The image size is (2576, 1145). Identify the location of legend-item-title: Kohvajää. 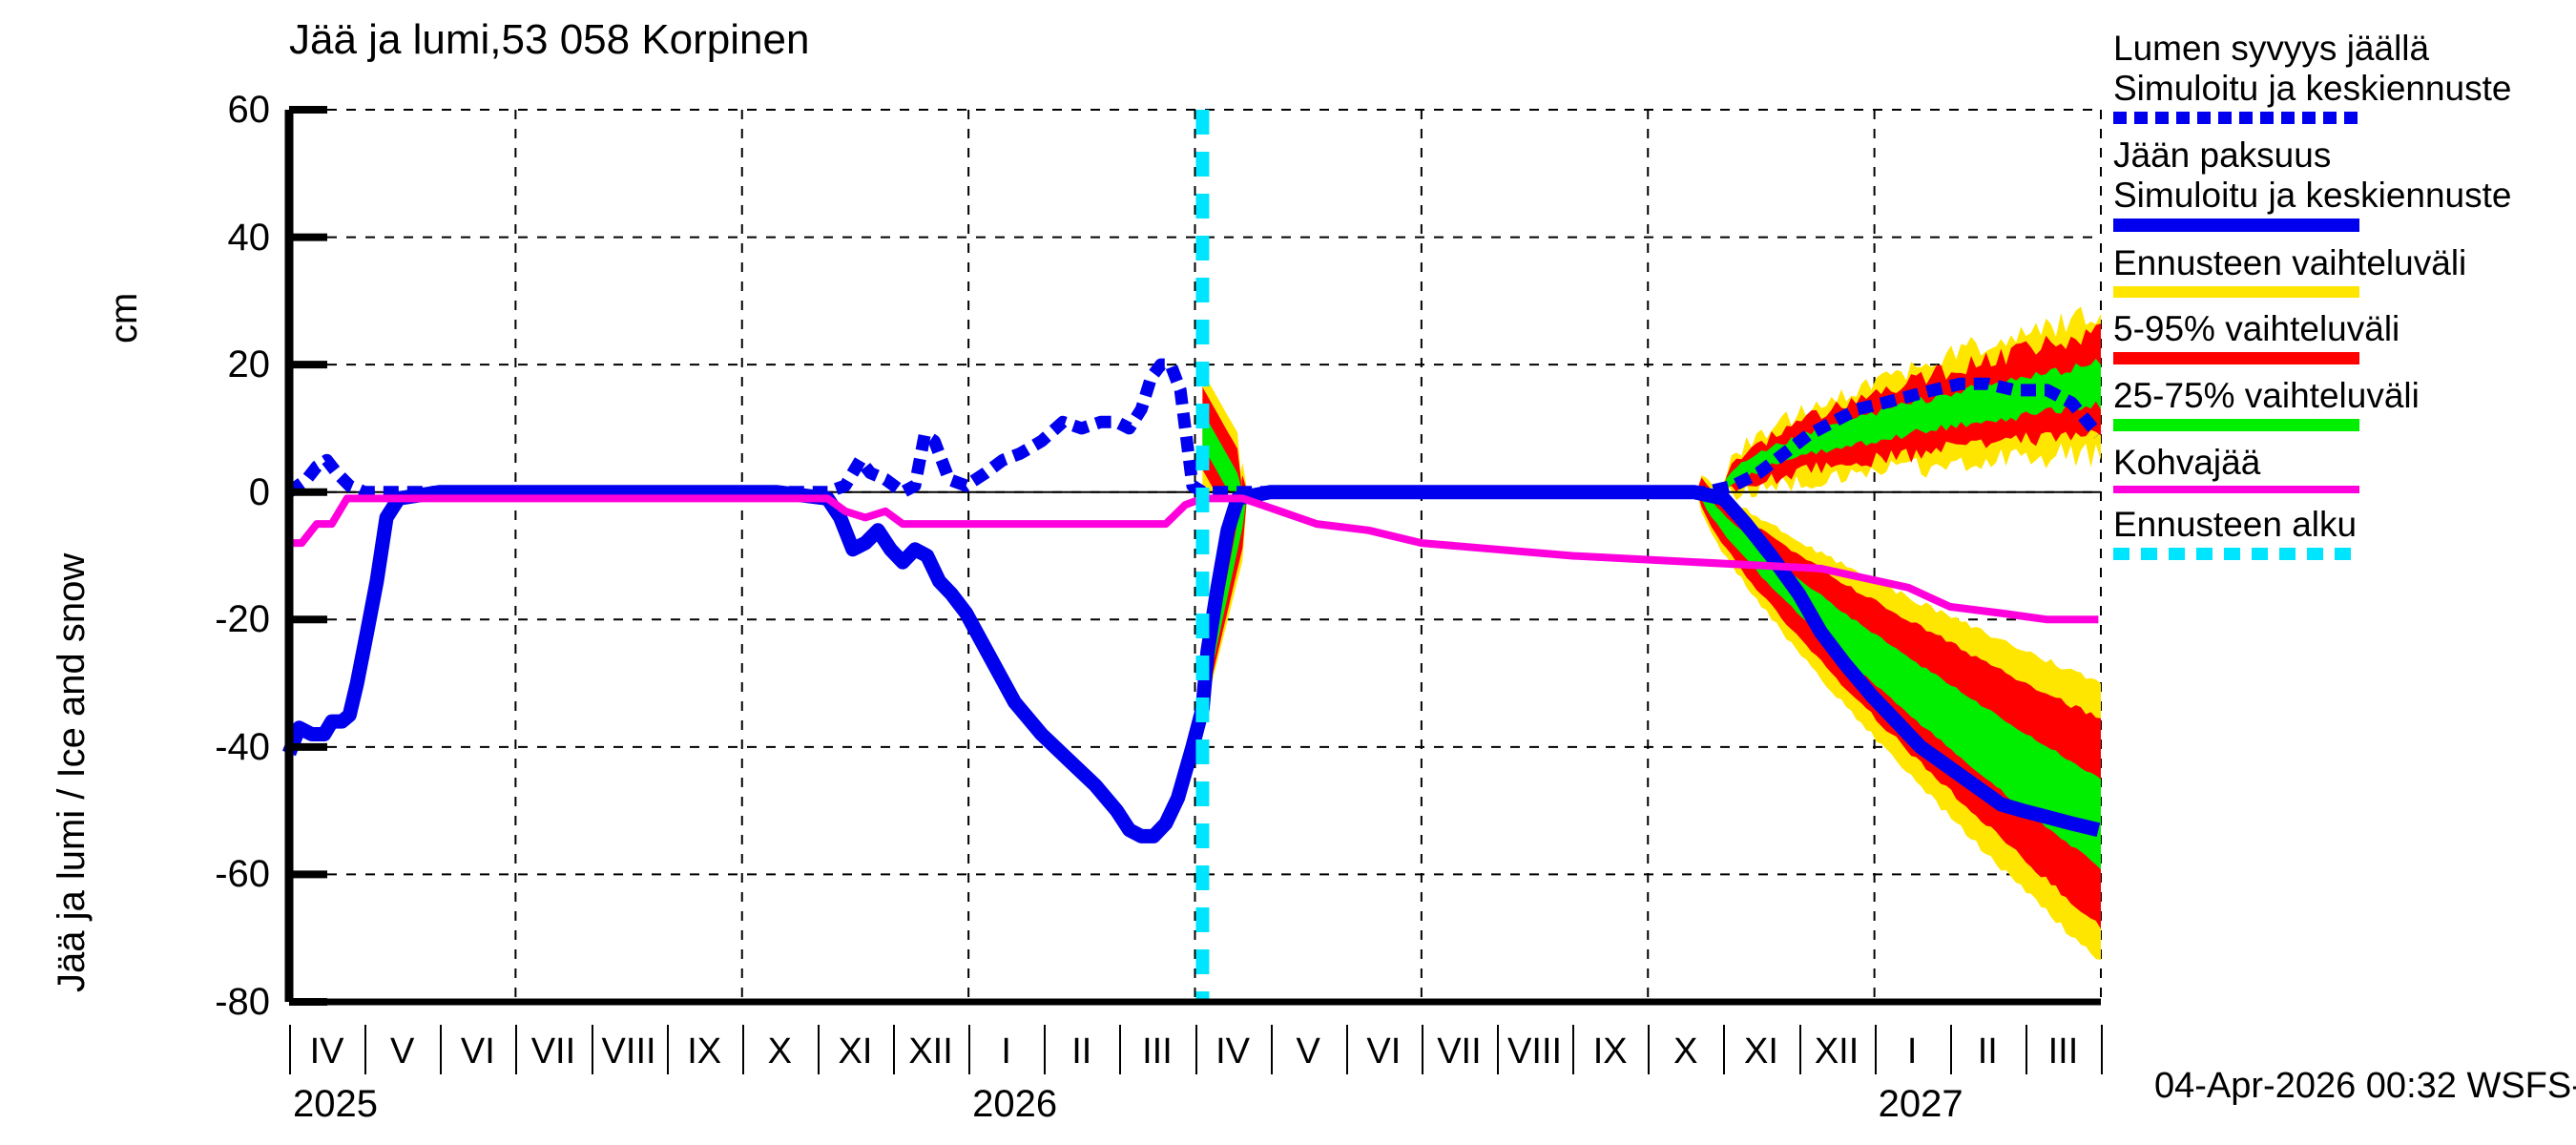
(2187, 462).